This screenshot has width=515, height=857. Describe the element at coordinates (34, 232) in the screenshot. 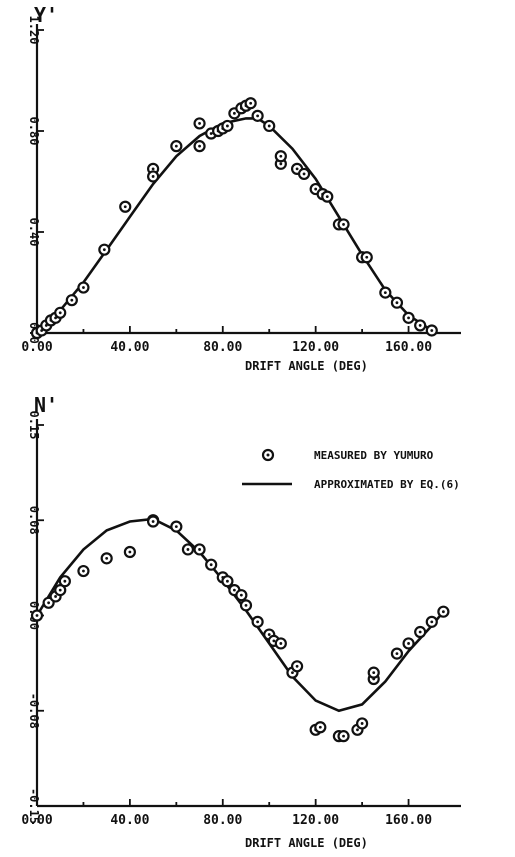

I see `y-tick-label: 0.40` at that location.